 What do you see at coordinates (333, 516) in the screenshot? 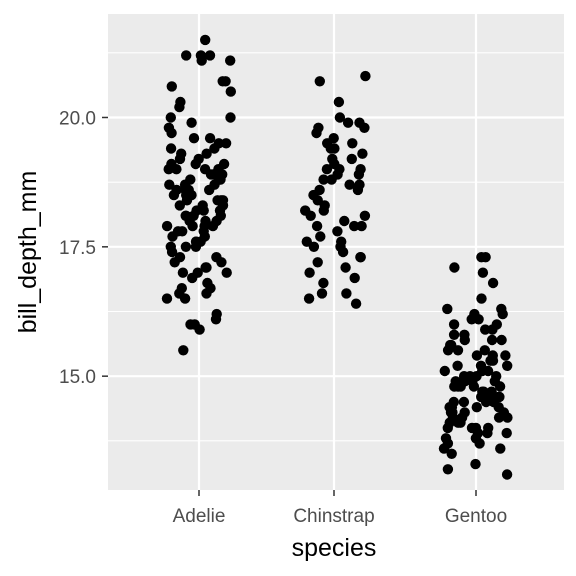
I see `x-tick-label-chinstrap: Chinstrap` at bounding box center [333, 516].